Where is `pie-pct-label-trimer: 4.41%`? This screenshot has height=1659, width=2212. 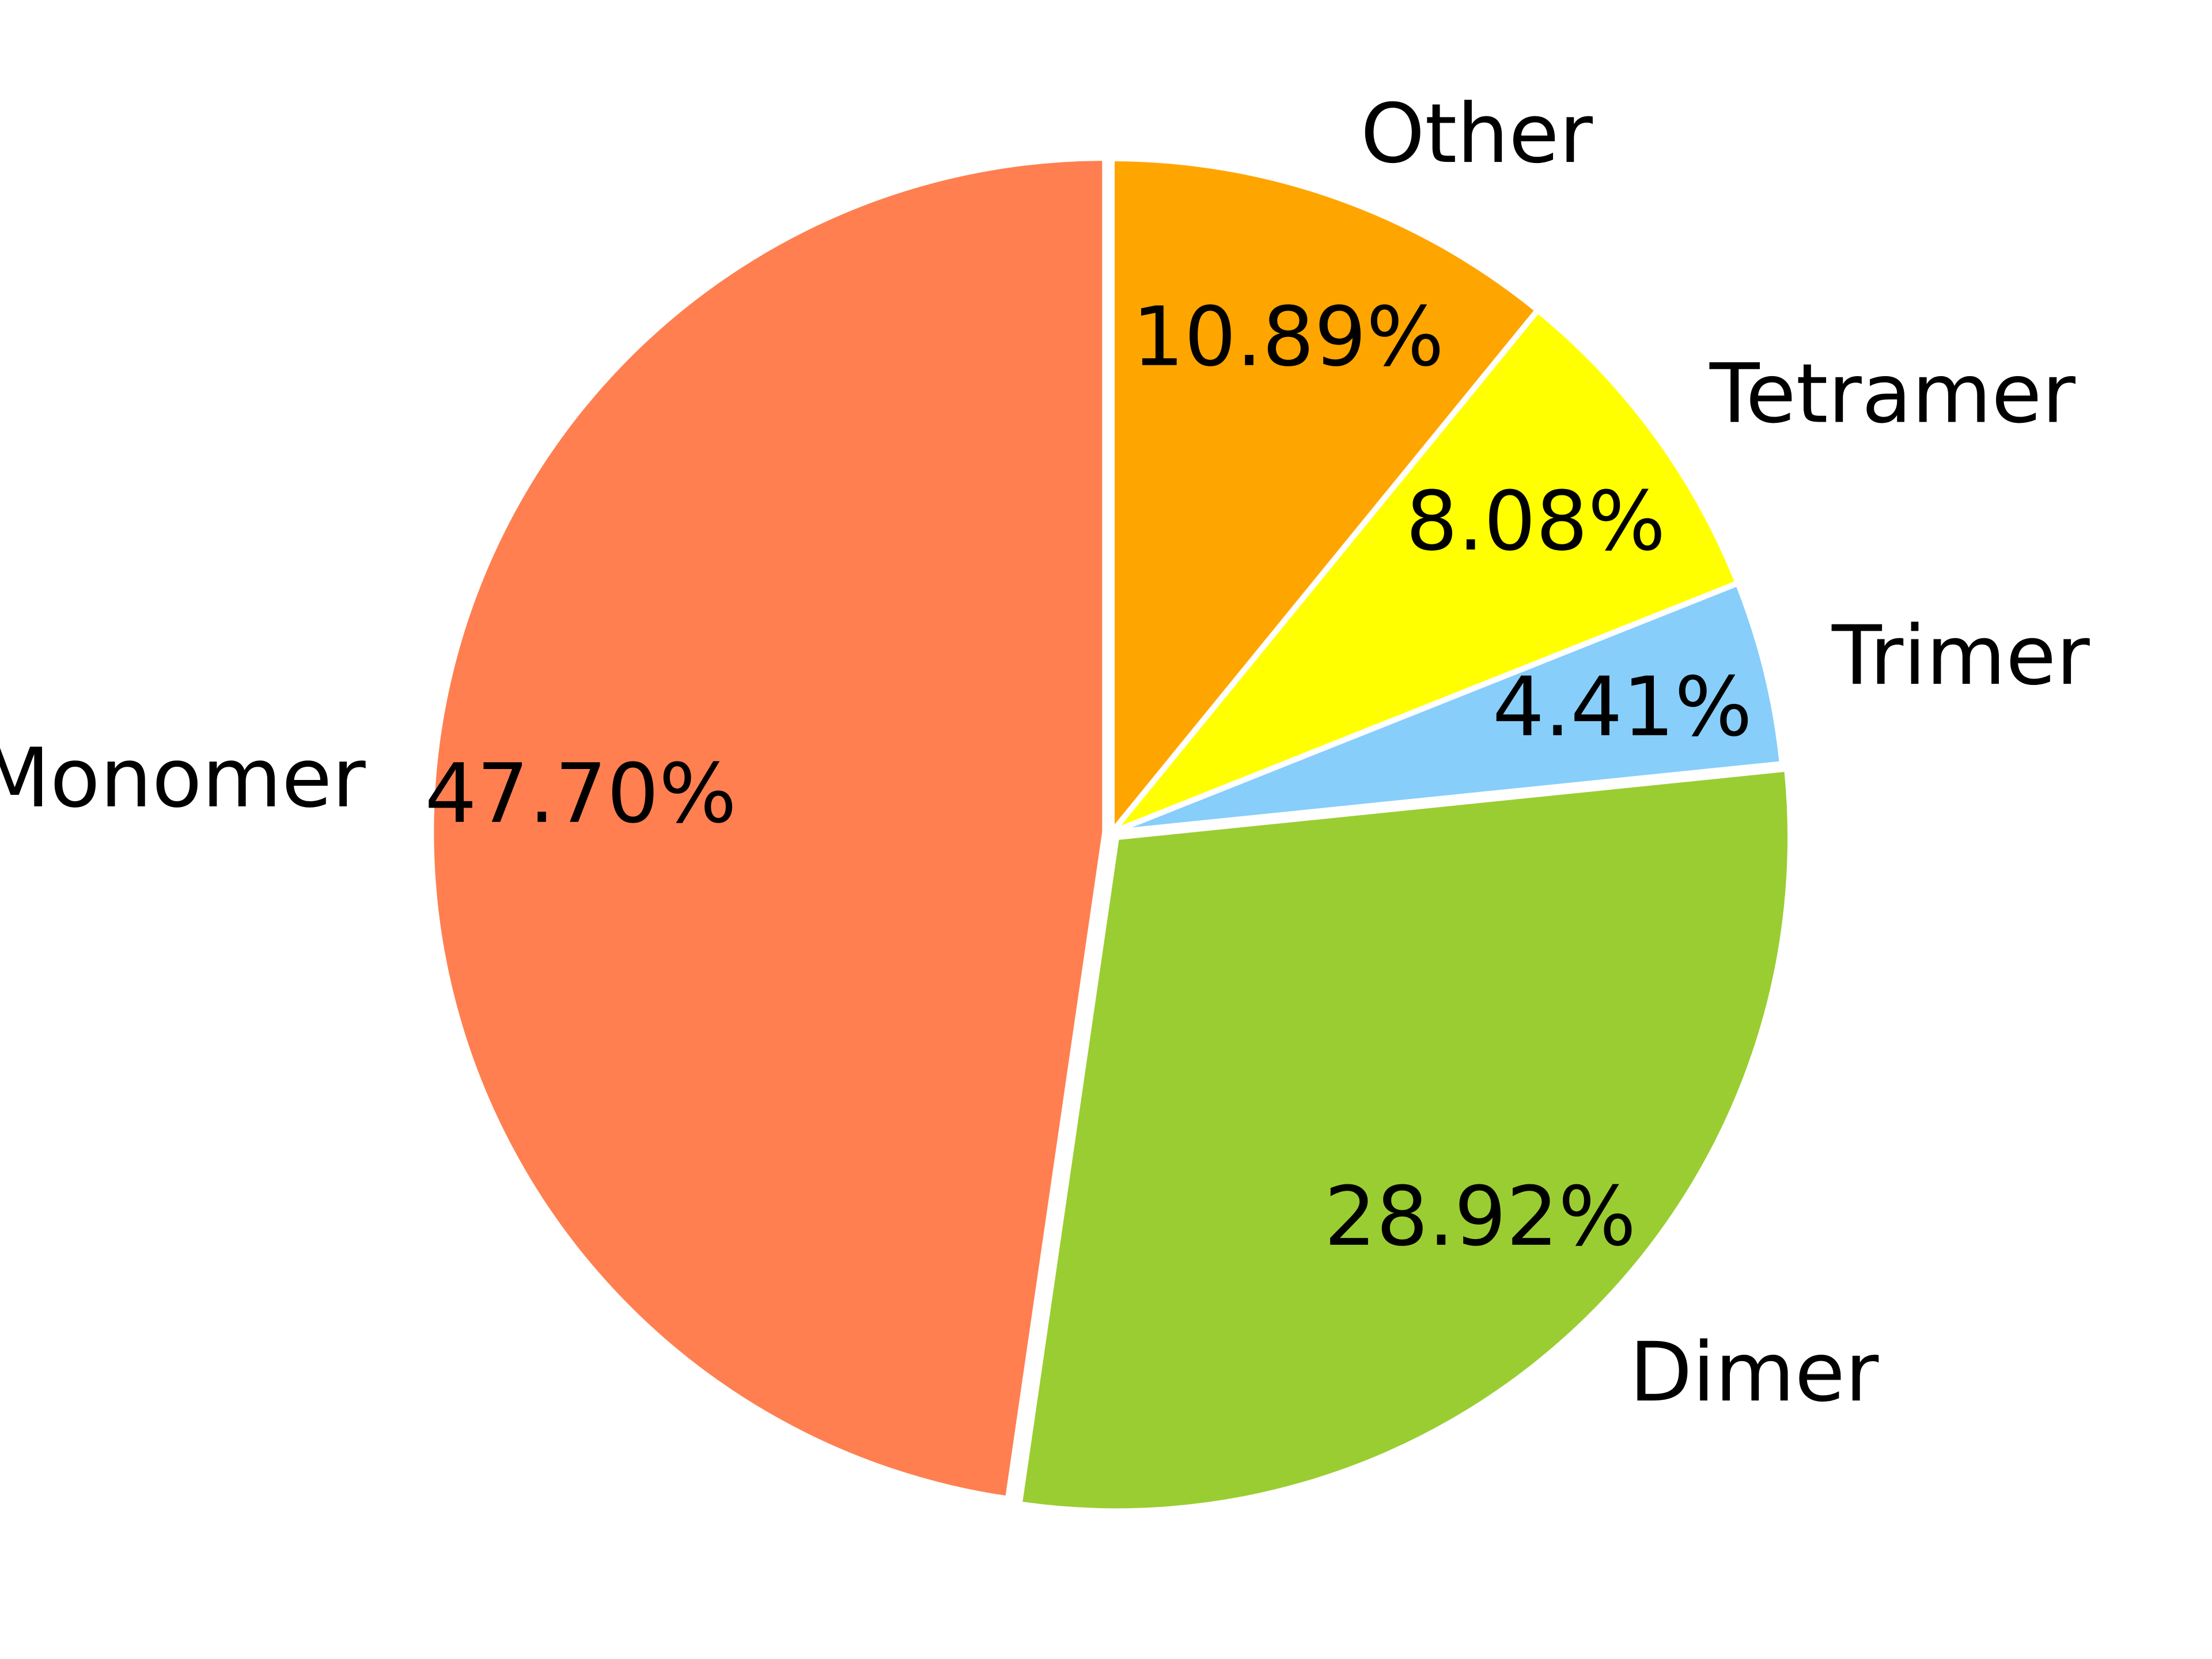
pie-pct-label-trimer: 4.41% is located at coordinates (1622, 707).